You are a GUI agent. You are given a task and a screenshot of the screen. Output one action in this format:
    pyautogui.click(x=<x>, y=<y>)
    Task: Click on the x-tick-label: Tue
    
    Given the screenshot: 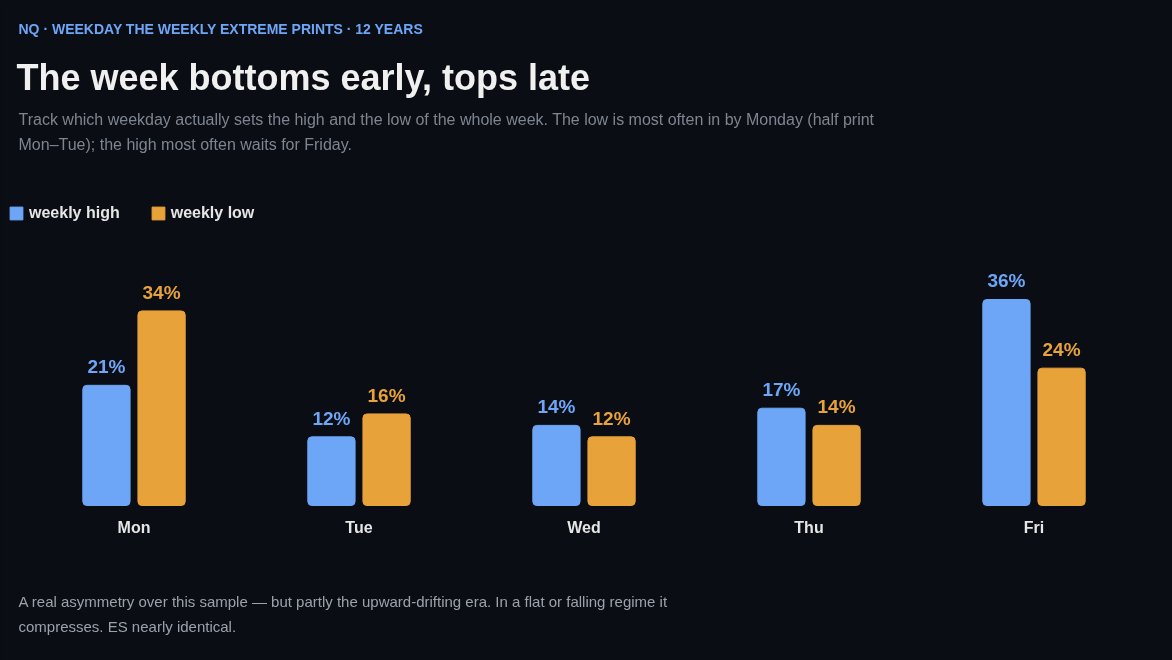 What is the action you would take?
    pyautogui.click(x=359, y=527)
    